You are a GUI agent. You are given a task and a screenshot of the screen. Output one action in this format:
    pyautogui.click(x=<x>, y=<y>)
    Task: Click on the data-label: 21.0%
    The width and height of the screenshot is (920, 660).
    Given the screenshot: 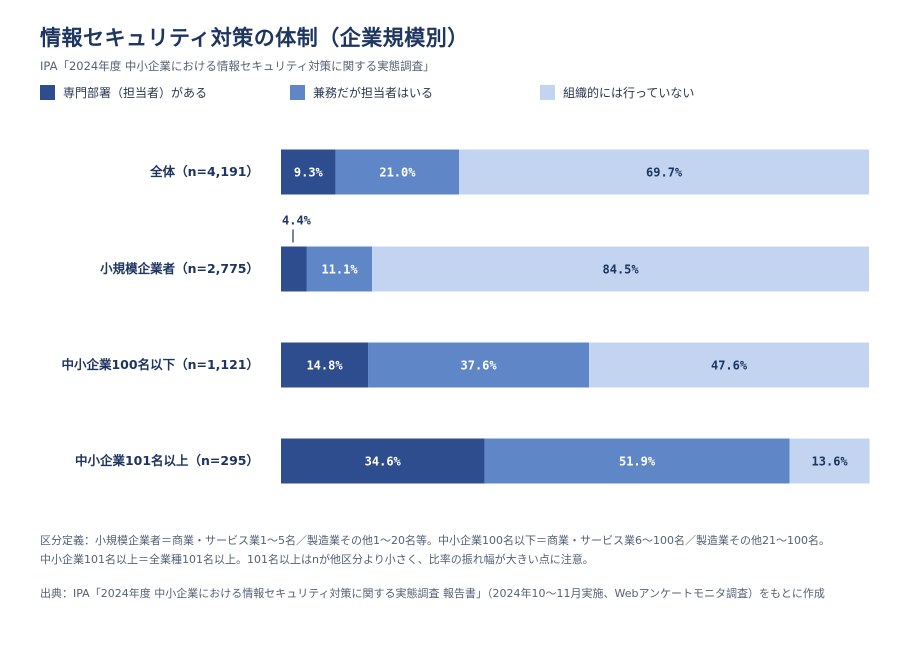 What is the action you would take?
    pyautogui.click(x=397, y=173)
    